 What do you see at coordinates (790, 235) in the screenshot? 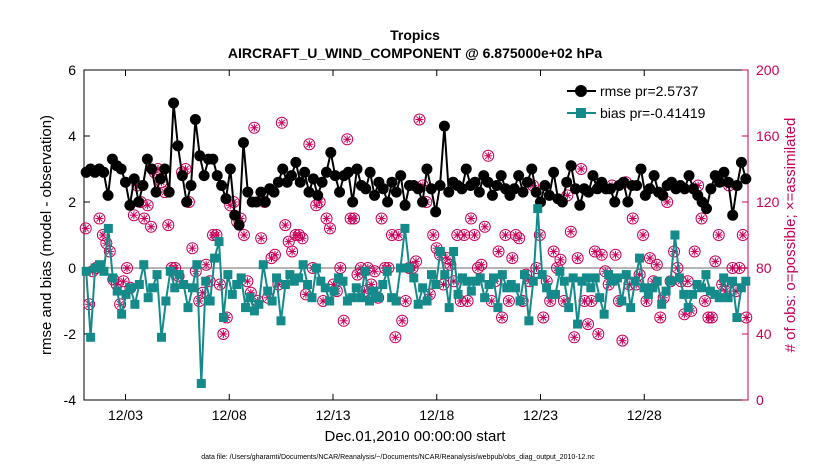
I see `y-axis-label-right: # of obs: o=possible; ×=assimilated` at bounding box center [790, 235].